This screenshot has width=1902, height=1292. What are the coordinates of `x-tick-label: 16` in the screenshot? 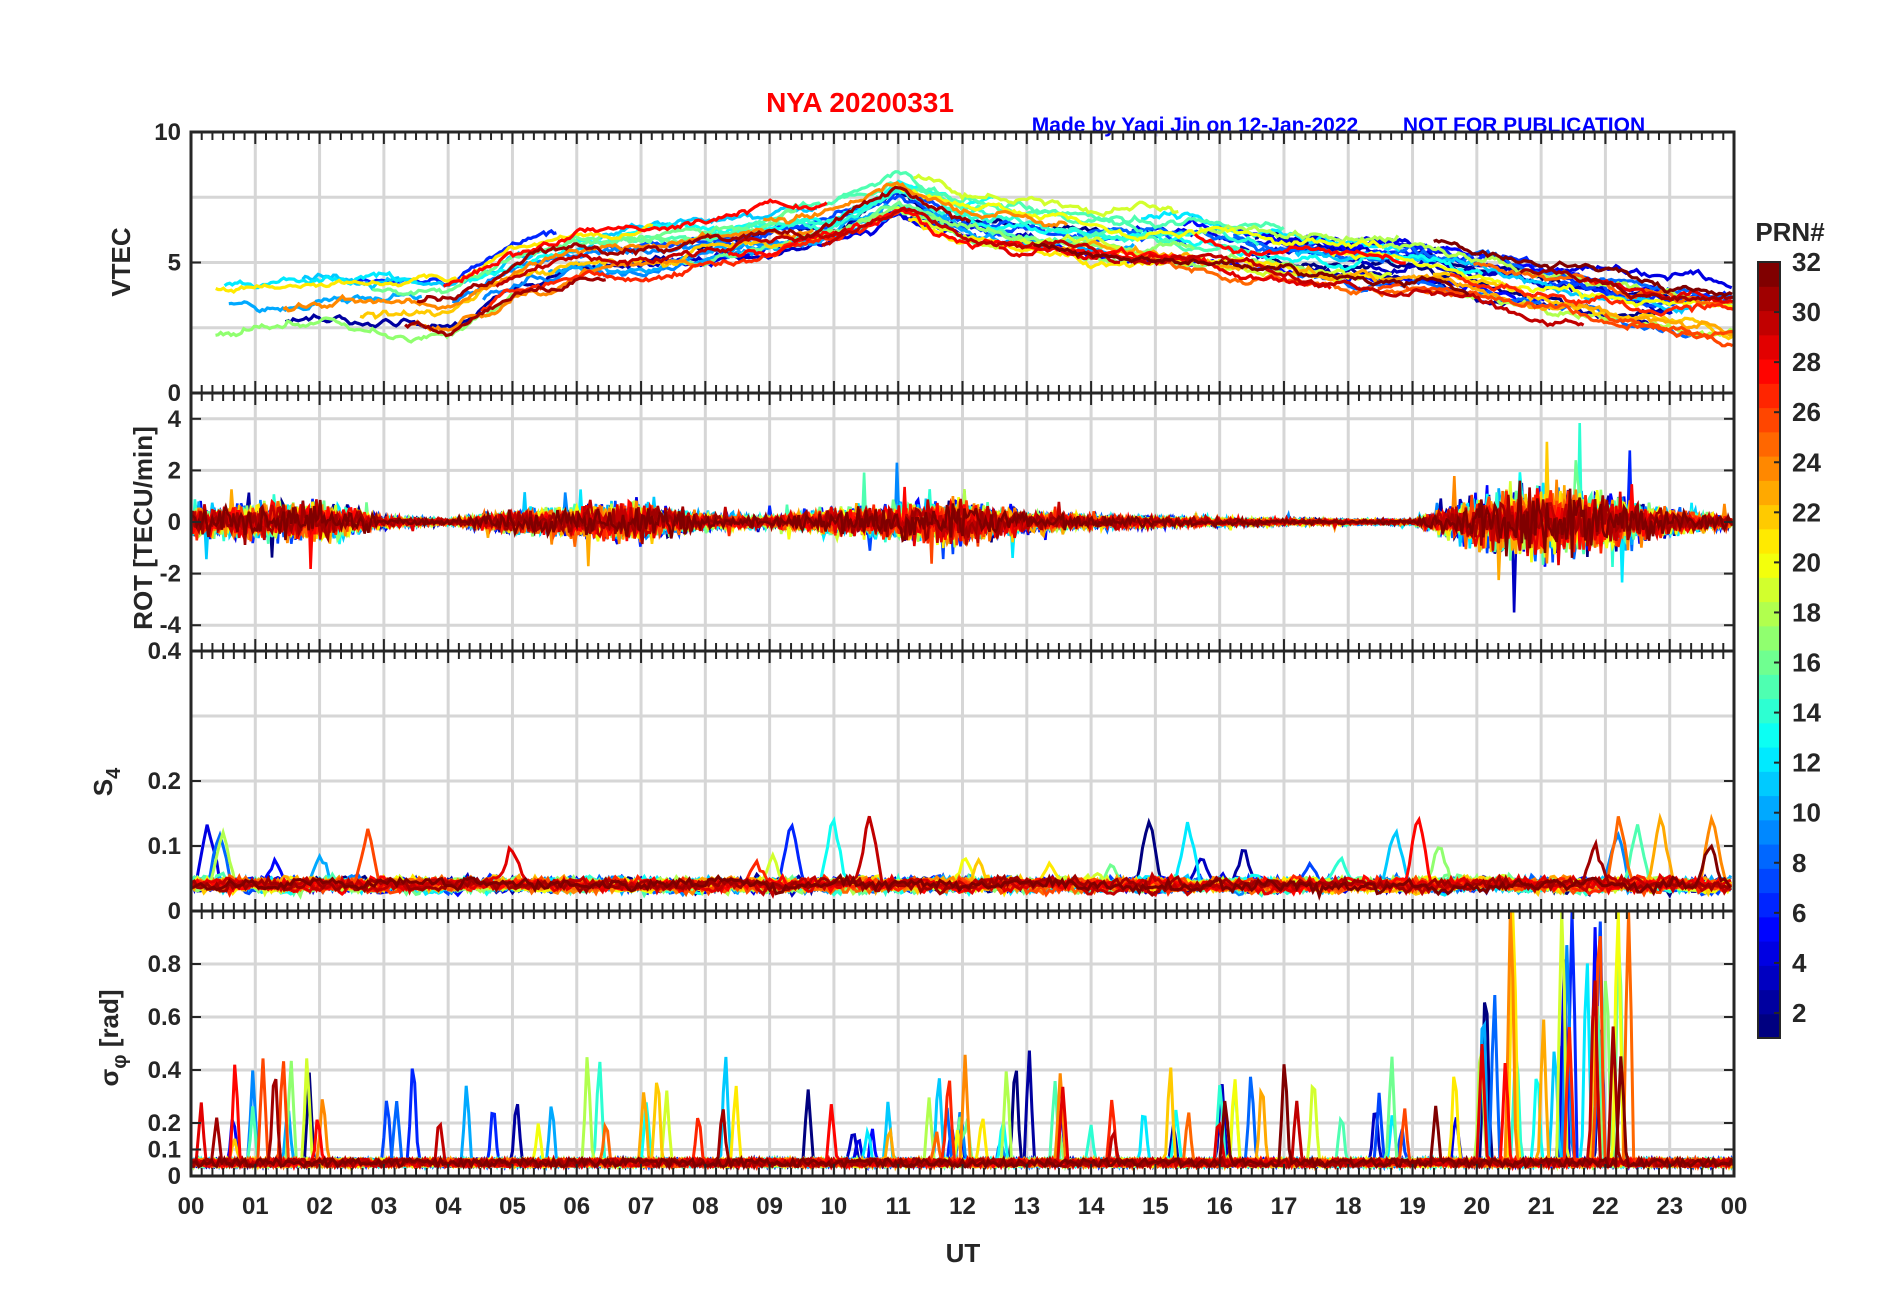 It's located at (1219, 1206).